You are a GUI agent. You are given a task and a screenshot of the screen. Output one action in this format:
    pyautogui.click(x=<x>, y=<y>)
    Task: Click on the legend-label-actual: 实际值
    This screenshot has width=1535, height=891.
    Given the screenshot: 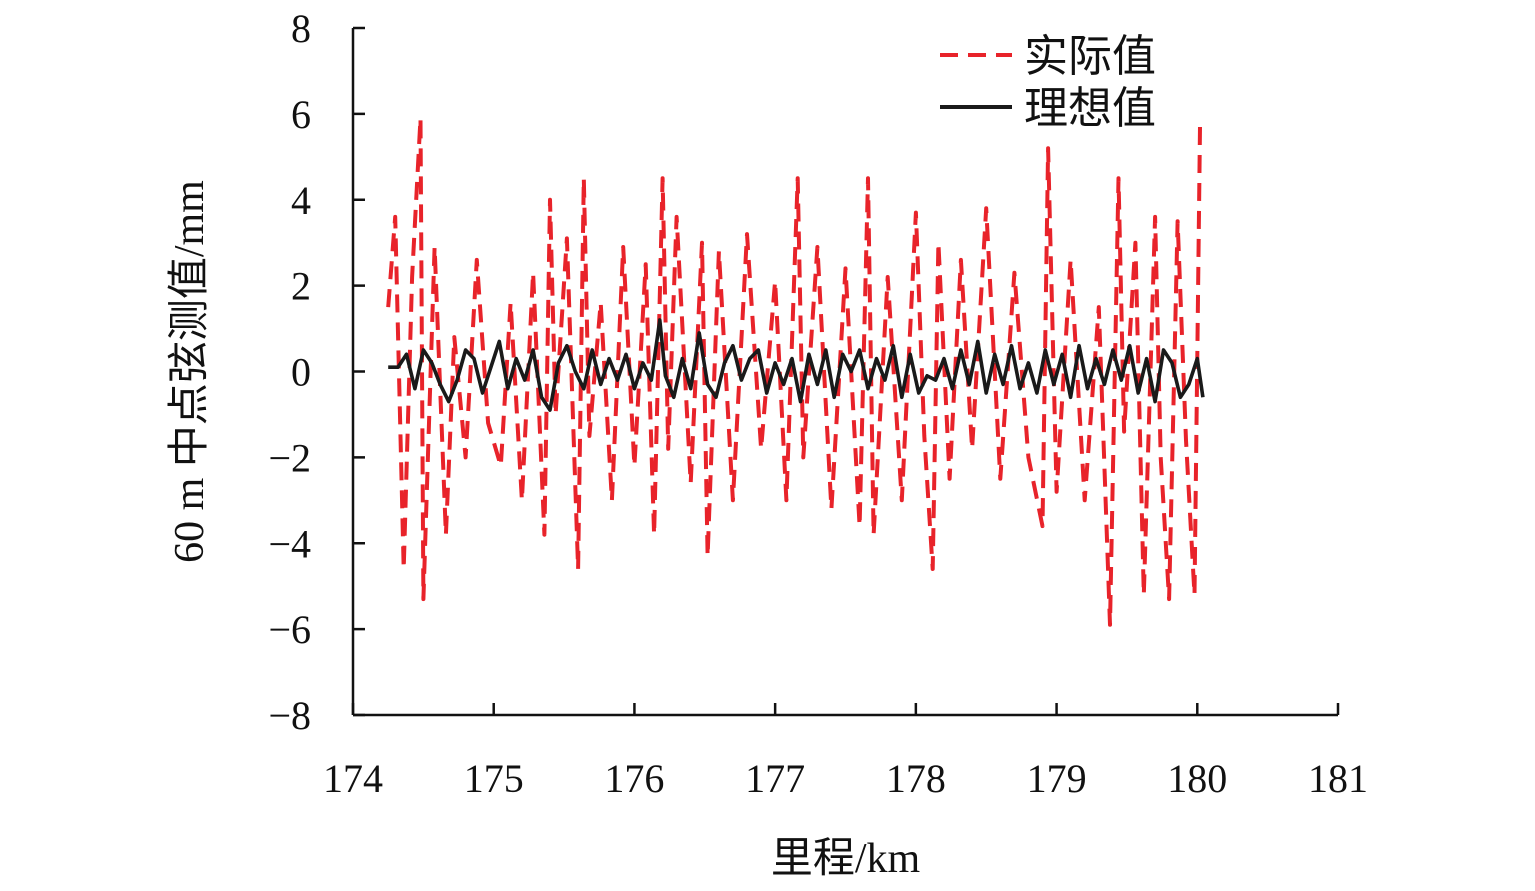 What is the action you would take?
    pyautogui.click(x=1090, y=56)
    